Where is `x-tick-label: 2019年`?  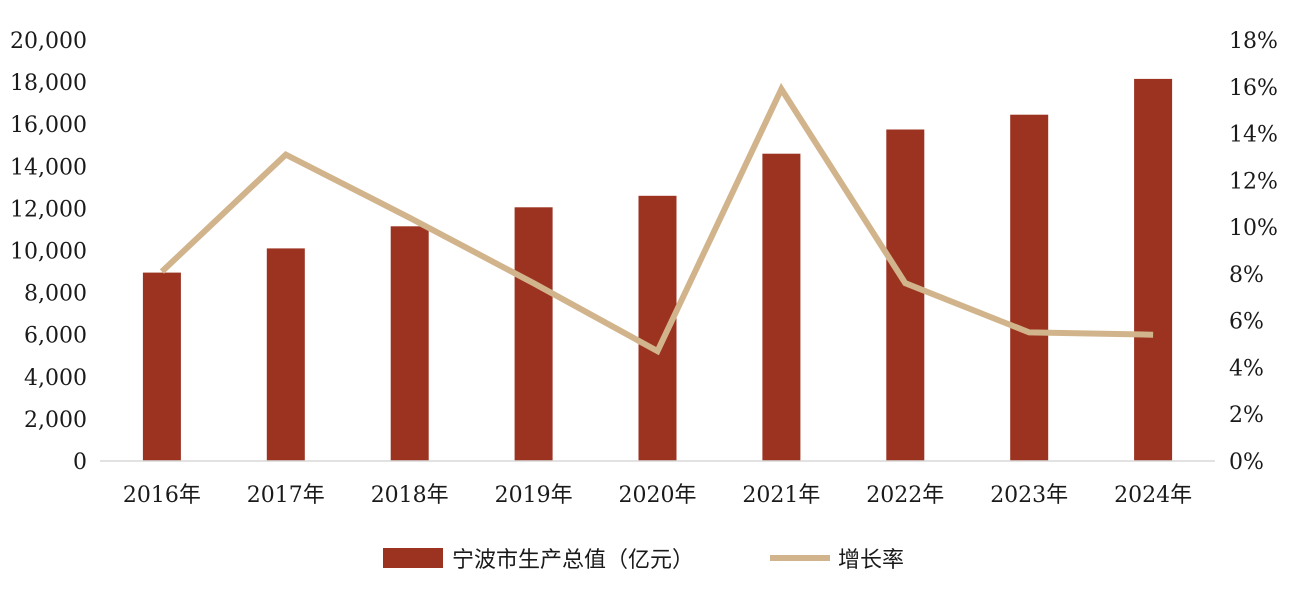 x-tick-label: 2019年 is located at coordinates (534, 495).